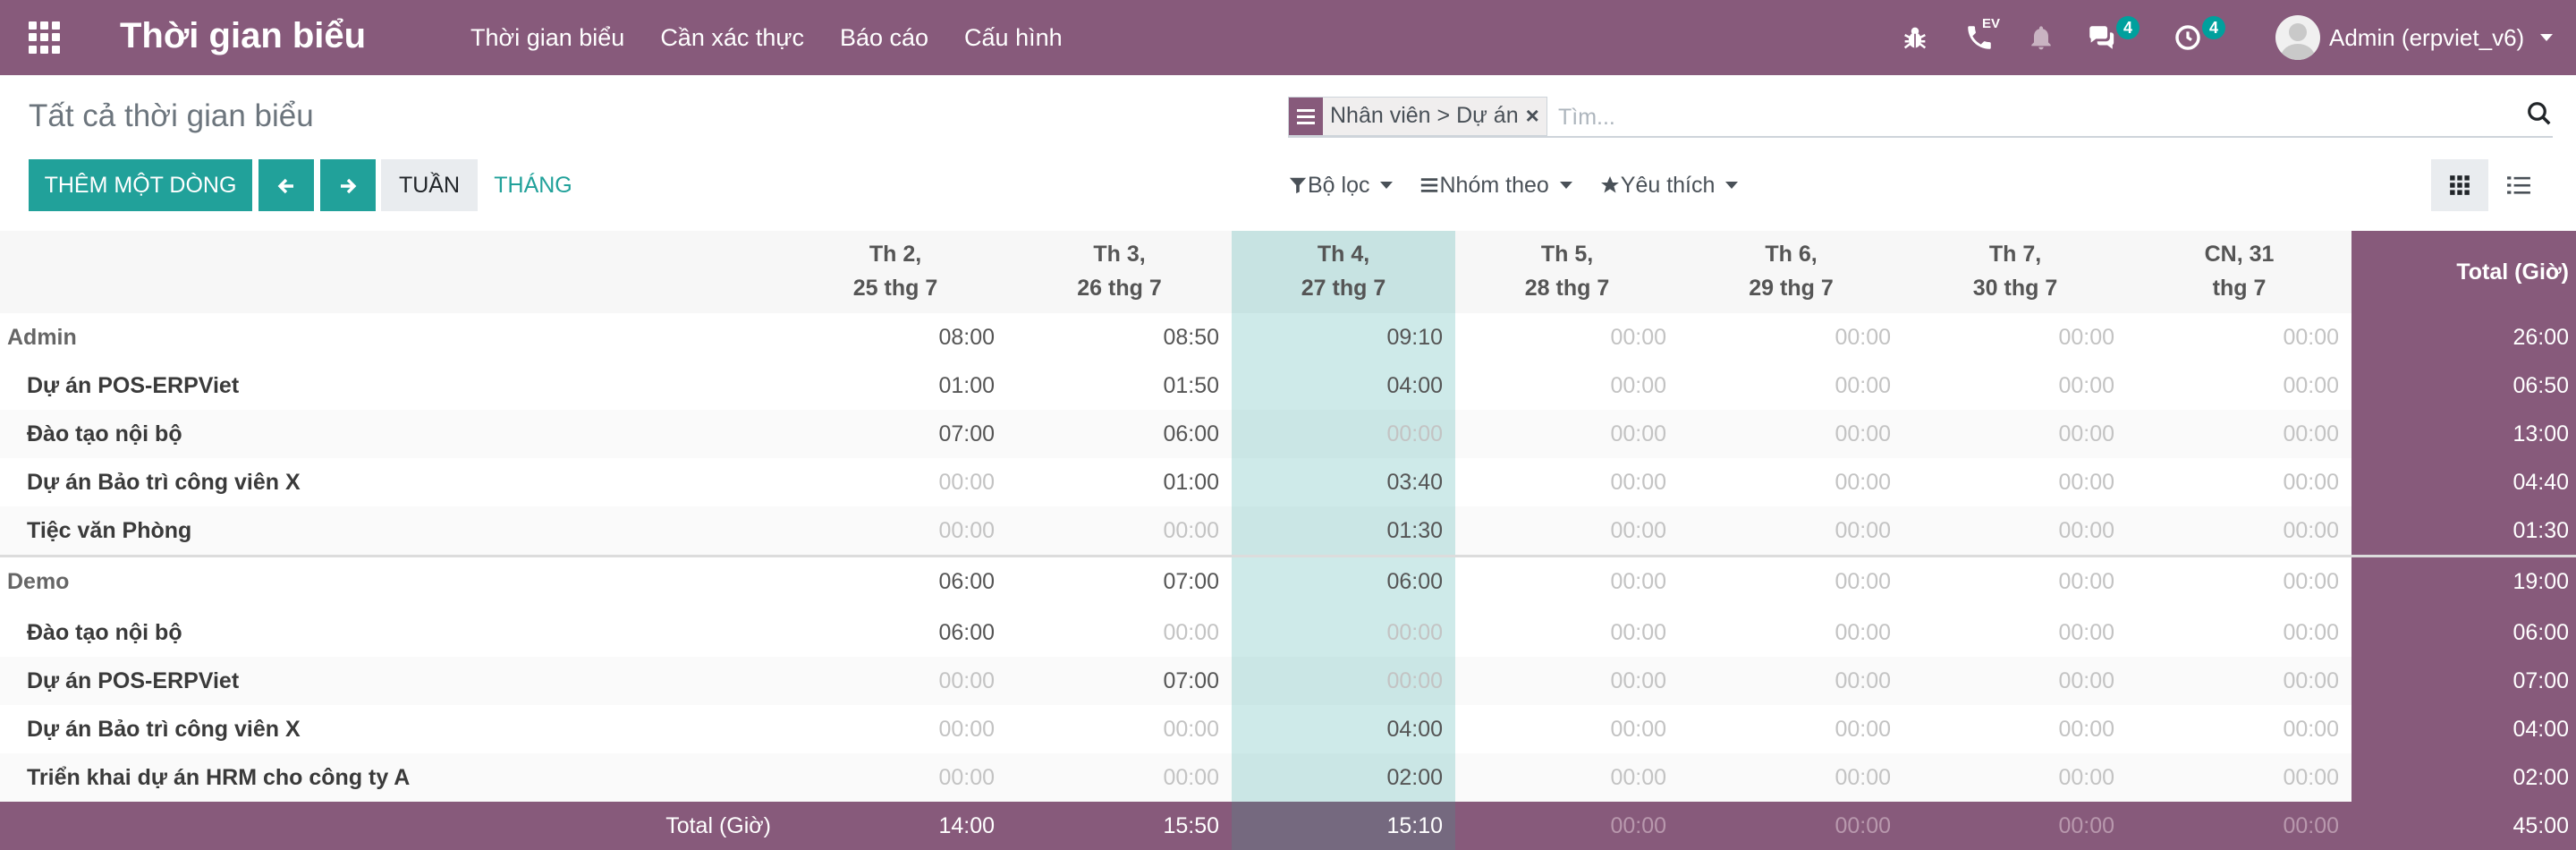  I want to click on facet-remove-icon: ×, so click(1532, 115).